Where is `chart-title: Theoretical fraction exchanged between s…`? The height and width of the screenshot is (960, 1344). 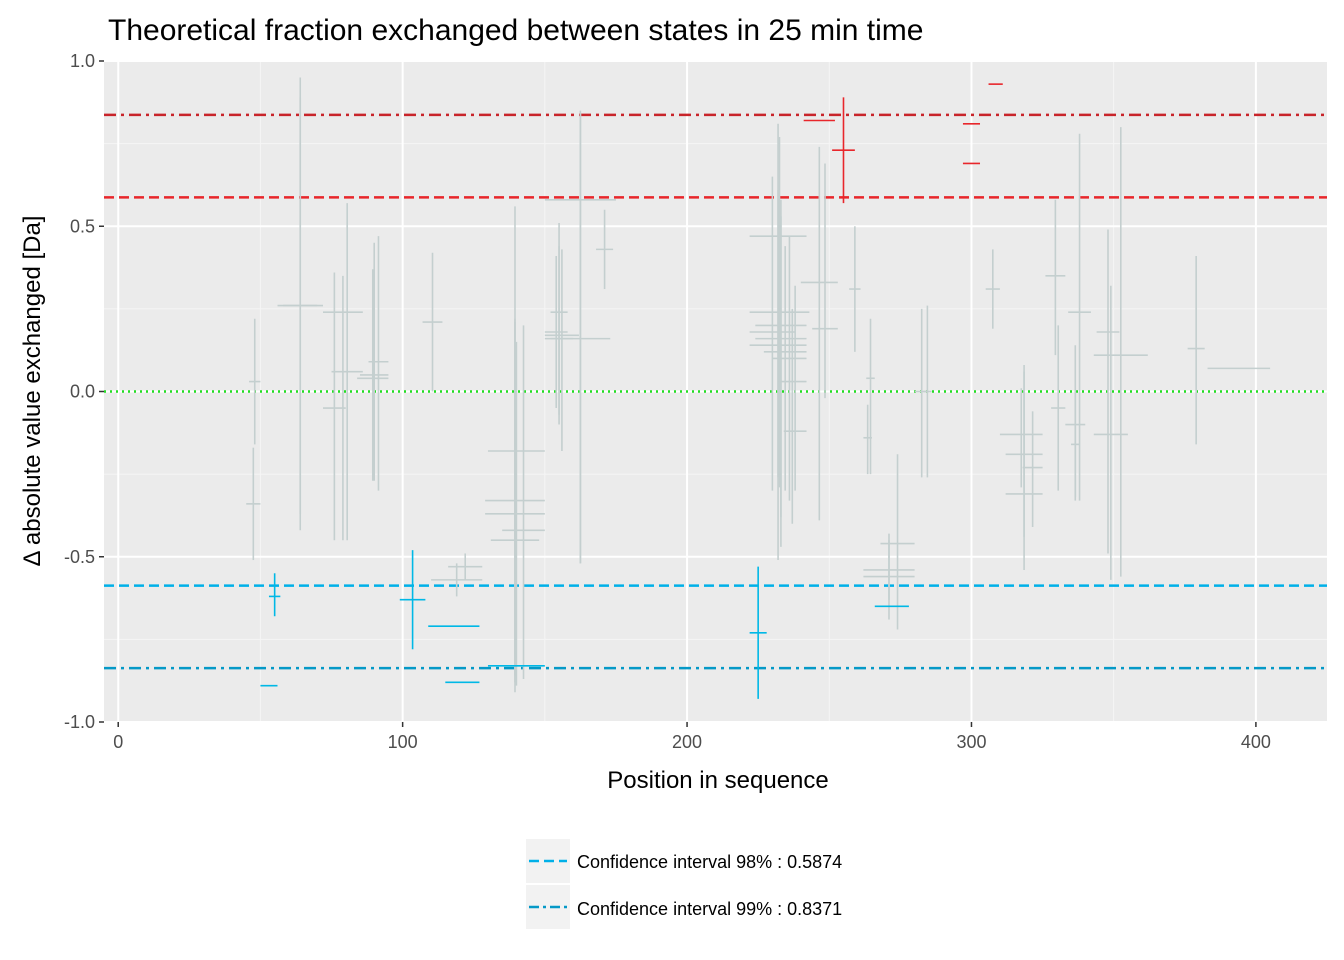
chart-title: Theoretical fraction exchanged between s… is located at coordinates (515, 30).